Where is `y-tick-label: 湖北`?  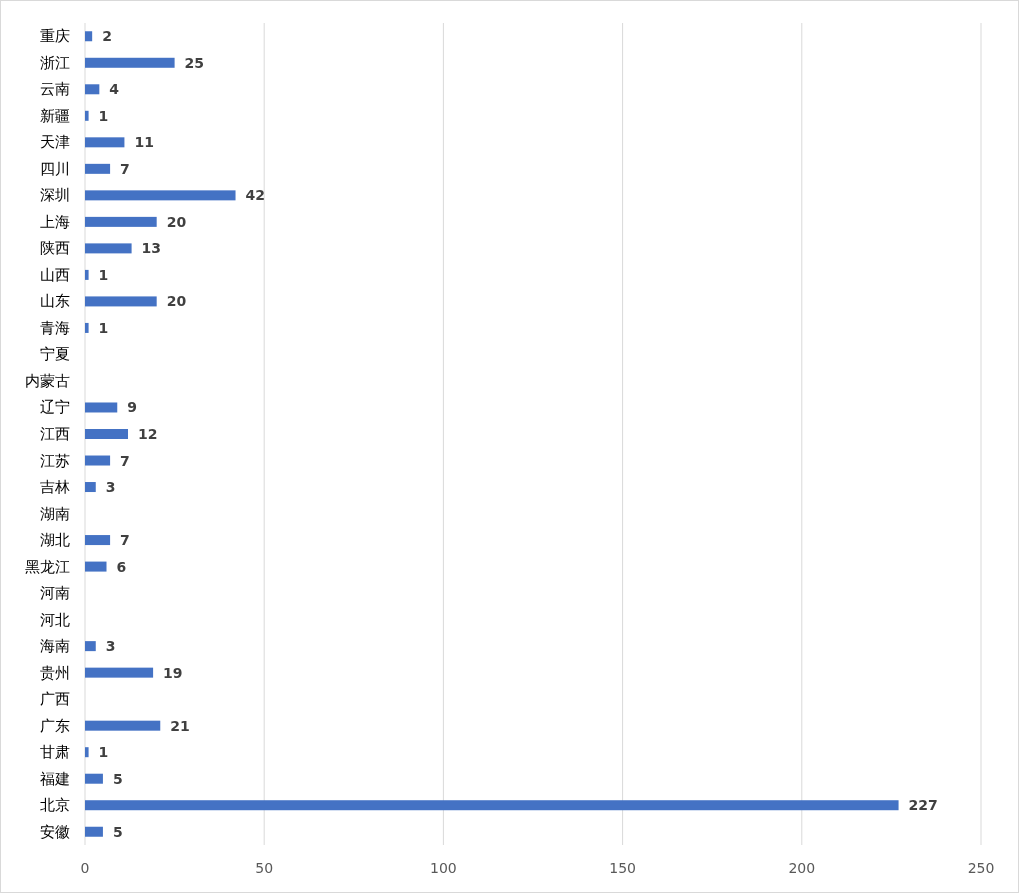 y-tick-label: 湖北 is located at coordinates (55, 540).